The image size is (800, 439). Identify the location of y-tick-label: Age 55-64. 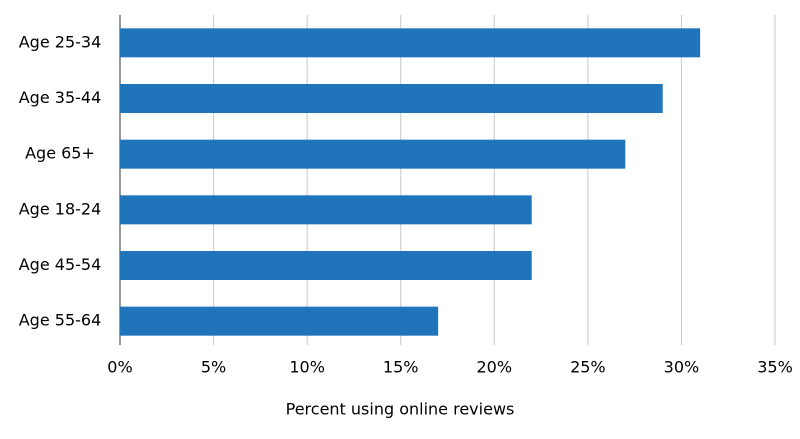
(60, 320).